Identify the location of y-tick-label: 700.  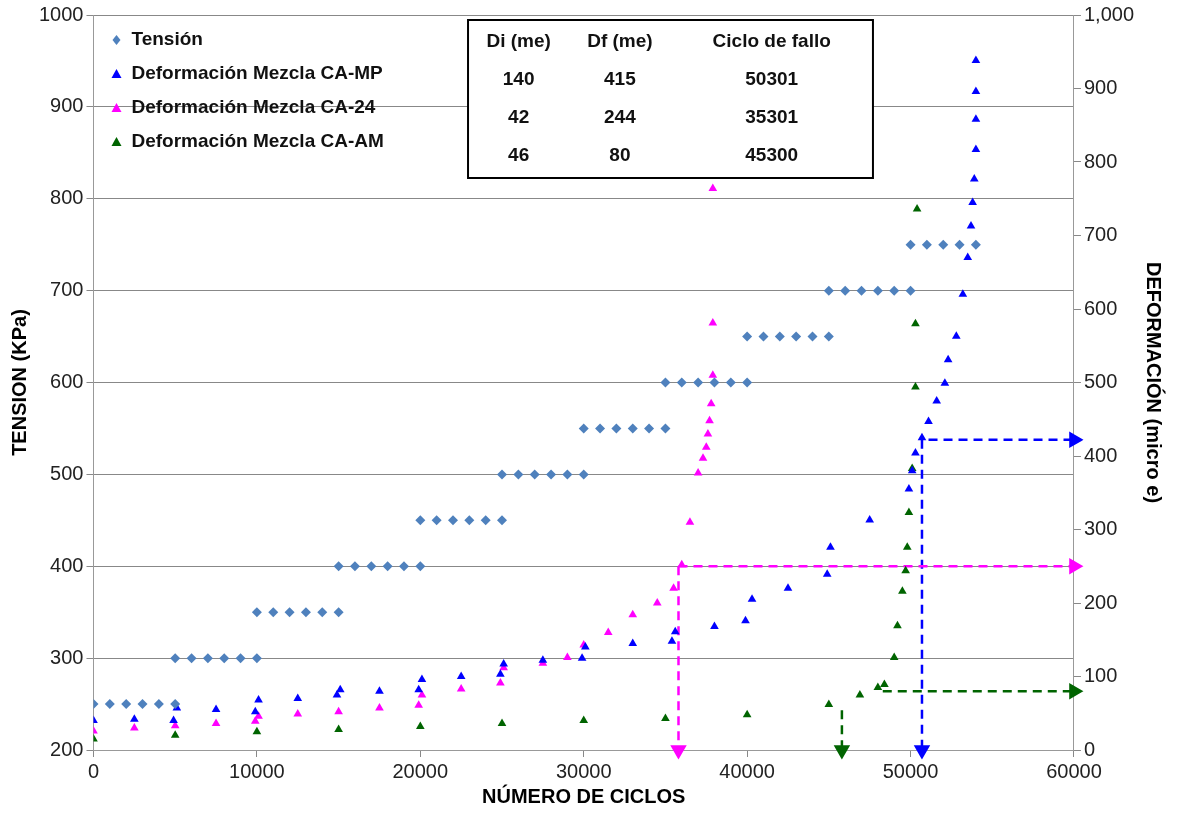
(67, 289).